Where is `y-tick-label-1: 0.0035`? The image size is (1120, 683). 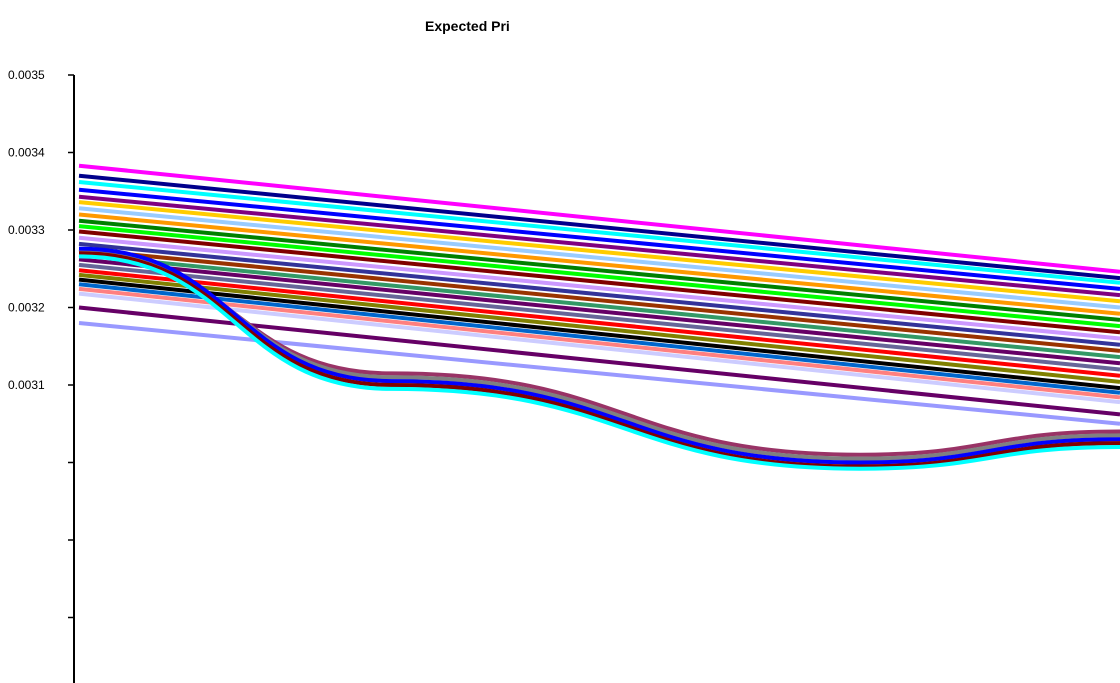 y-tick-label-1: 0.0035 is located at coordinates (26, 75).